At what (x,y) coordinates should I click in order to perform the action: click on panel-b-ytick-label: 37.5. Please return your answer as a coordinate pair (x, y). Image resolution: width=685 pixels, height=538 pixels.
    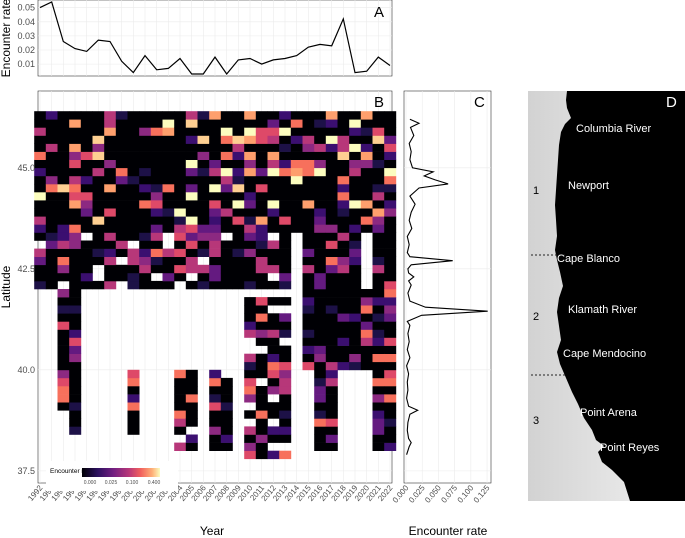
    Looking at the image, I should click on (26, 471).